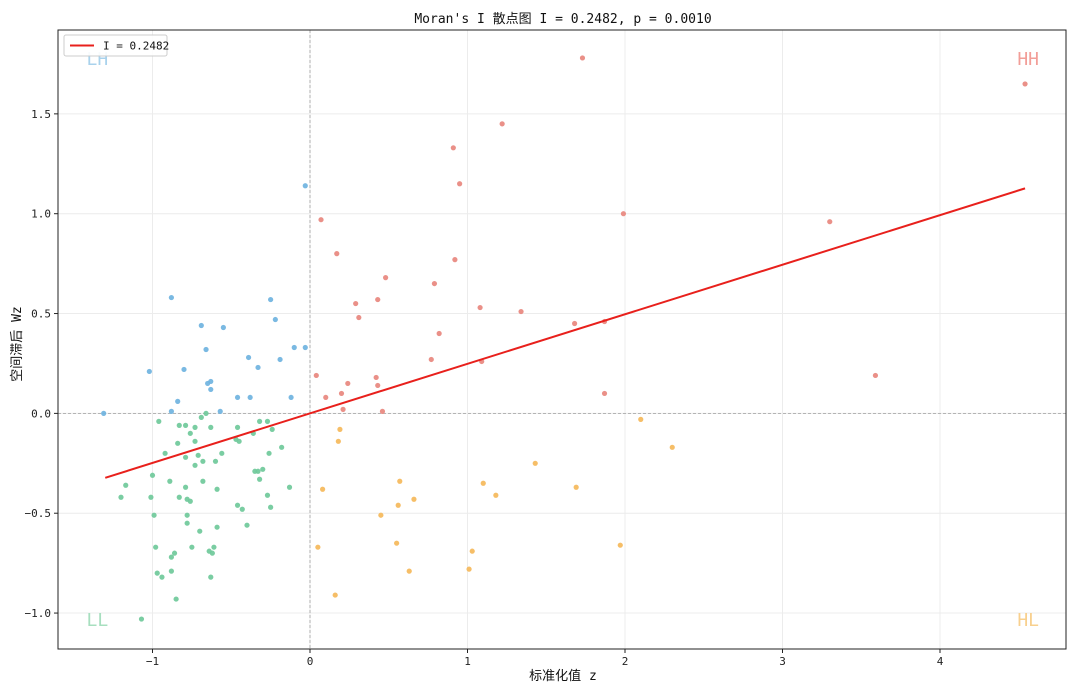  What do you see at coordinates (41, 214) in the screenshot?
I see `y-tick-label-4: 1.0` at bounding box center [41, 214].